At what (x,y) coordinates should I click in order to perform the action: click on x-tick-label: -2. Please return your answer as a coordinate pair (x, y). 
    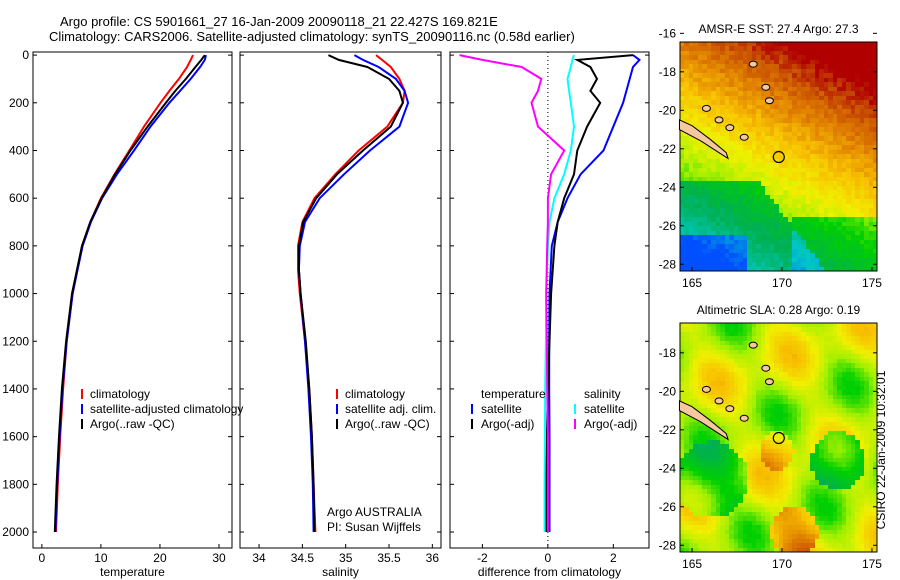
    Looking at the image, I should click on (482, 558).